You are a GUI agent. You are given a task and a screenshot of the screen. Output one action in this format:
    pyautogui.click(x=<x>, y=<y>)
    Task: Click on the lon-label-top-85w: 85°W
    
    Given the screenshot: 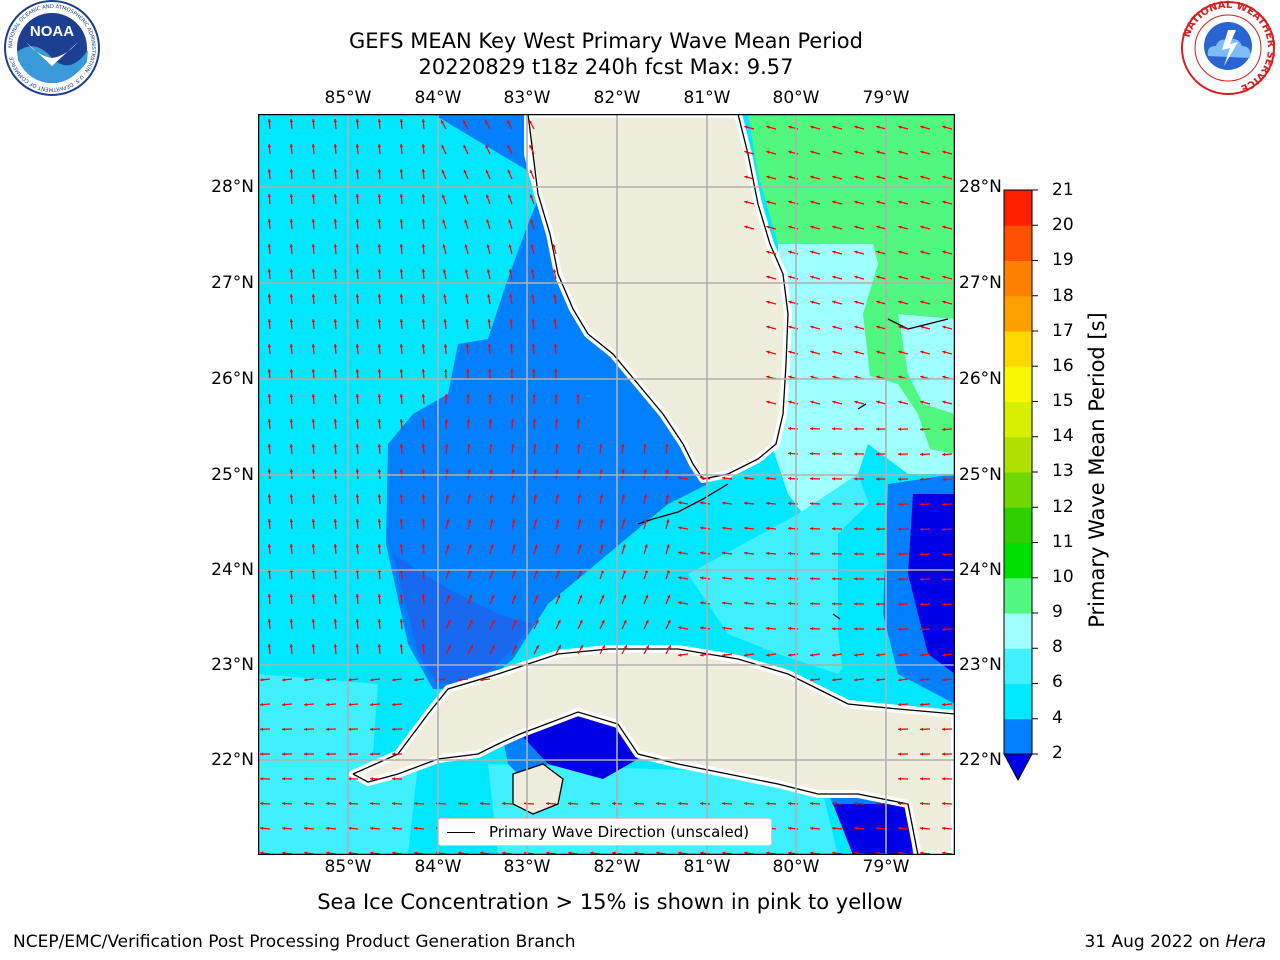 What is the action you would take?
    pyautogui.click(x=348, y=98)
    